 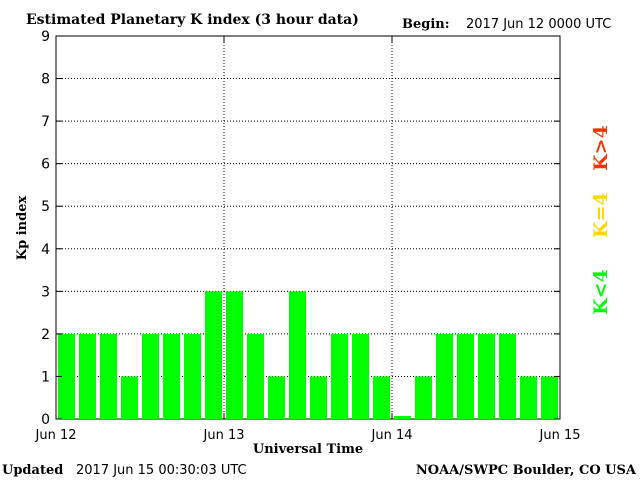 What do you see at coordinates (45, 250) in the screenshot?
I see `y-tick-label: 4` at bounding box center [45, 250].